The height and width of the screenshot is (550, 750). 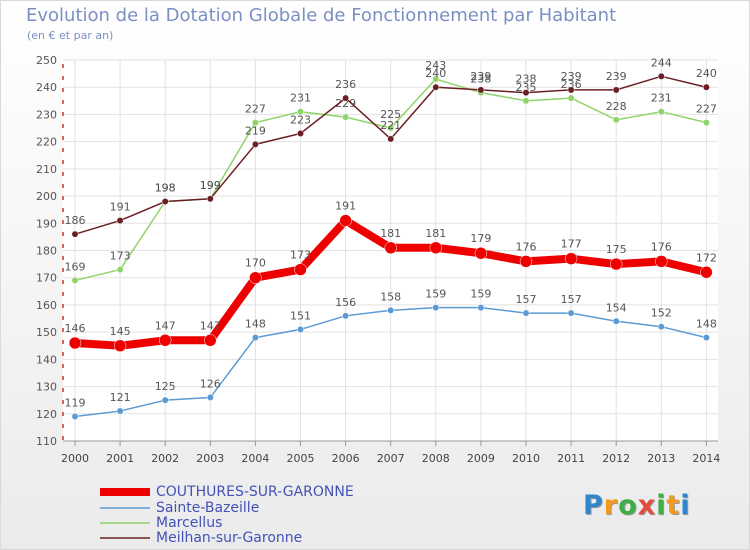 I want to click on data-label-meilhan-sur-garonne: 236, so click(x=345, y=84).